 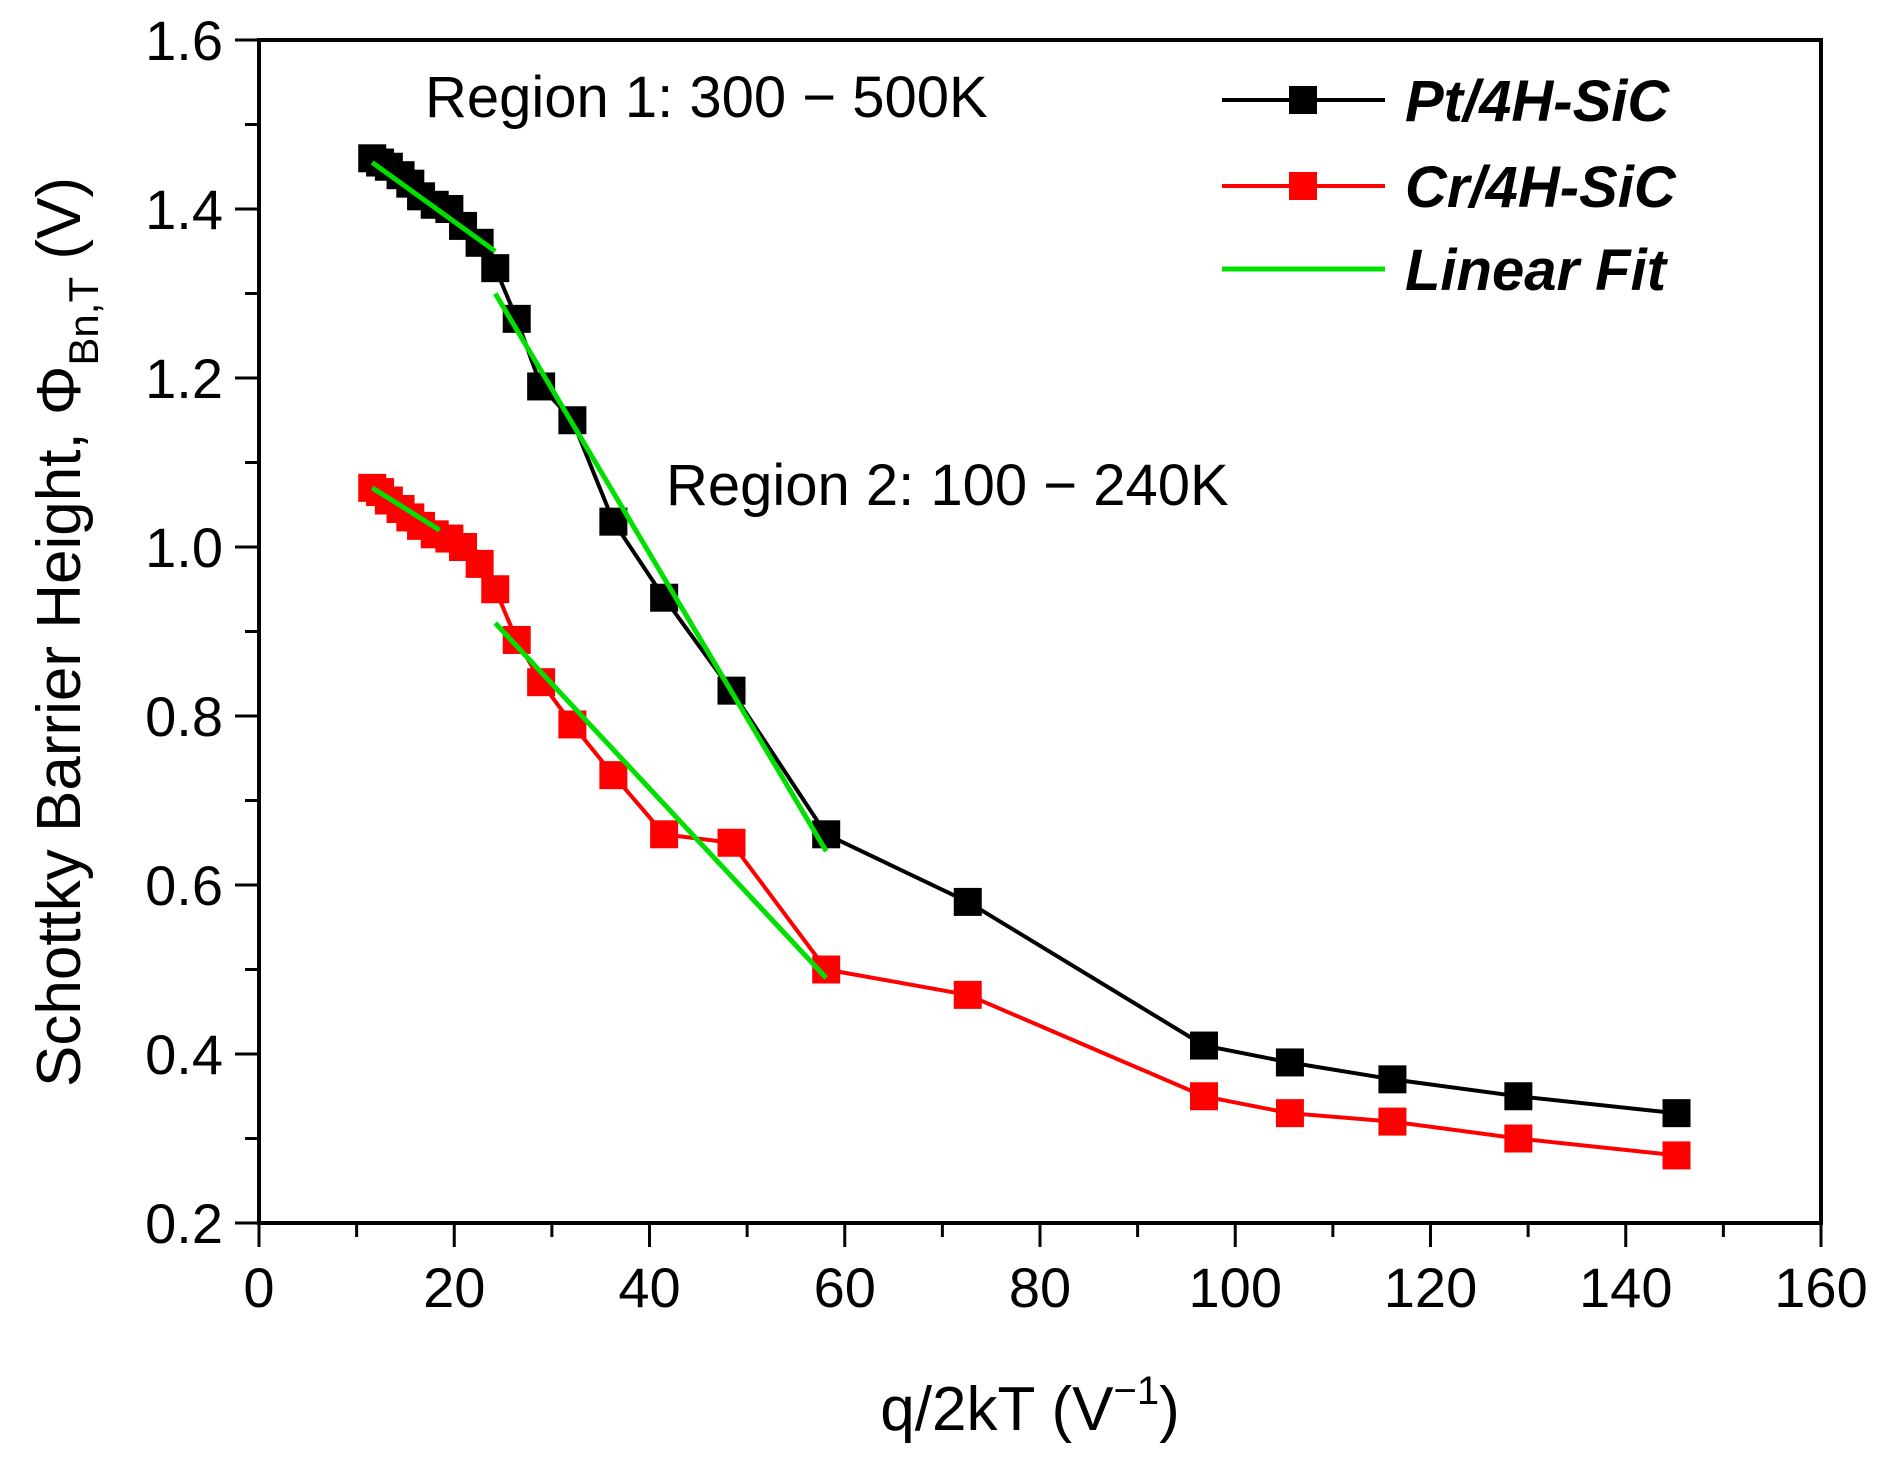 I want to click on x-tick-label: 0, so click(x=258, y=1287).